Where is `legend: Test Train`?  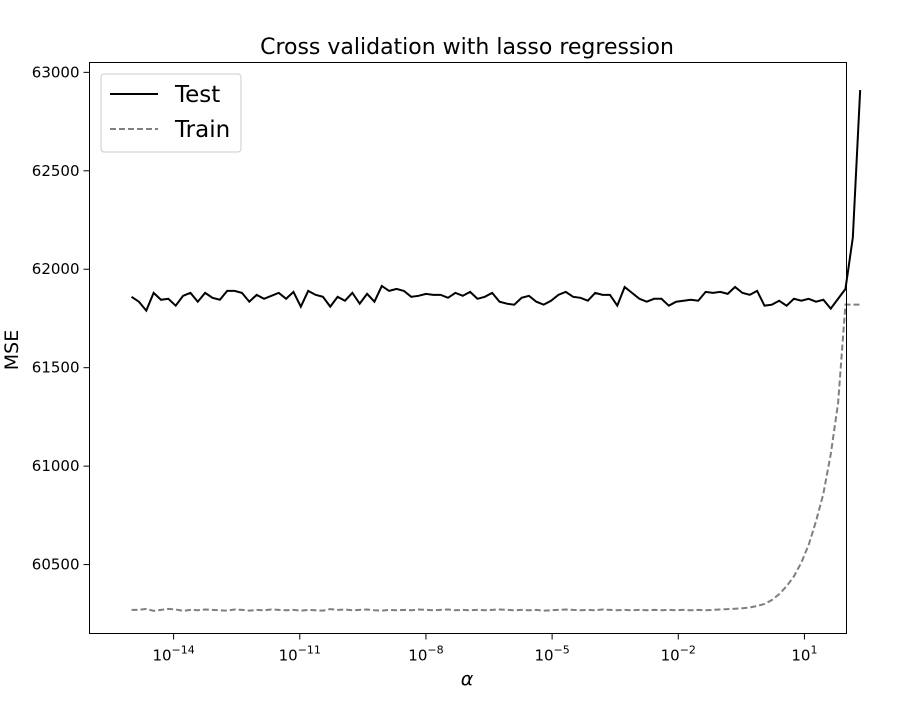
legend: Test Train is located at coordinates (171, 113).